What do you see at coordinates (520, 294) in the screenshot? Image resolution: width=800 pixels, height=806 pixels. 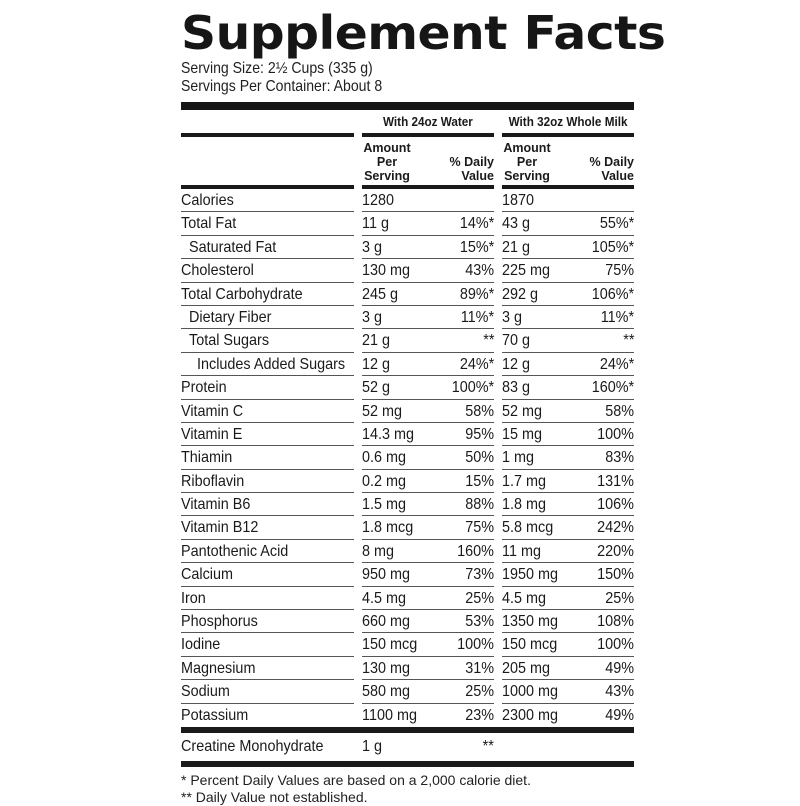 I see `amount-milk: 292 g` at bounding box center [520, 294].